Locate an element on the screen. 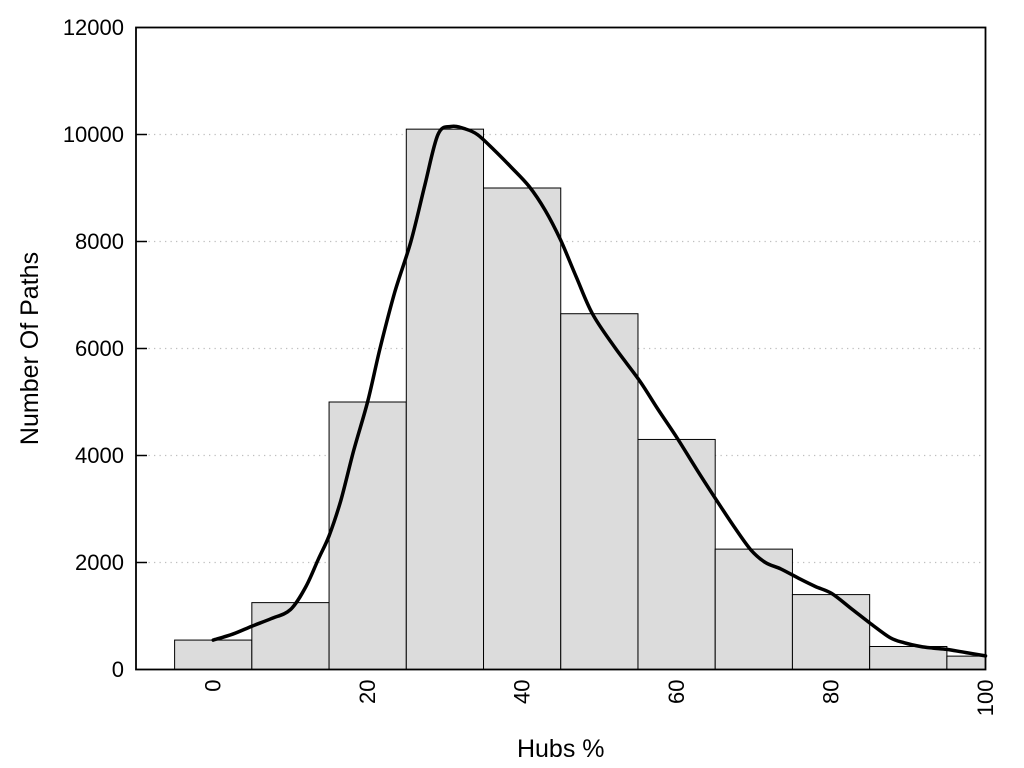 The height and width of the screenshot is (768, 1024). y-tick-label: 4000 is located at coordinates (99, 455).